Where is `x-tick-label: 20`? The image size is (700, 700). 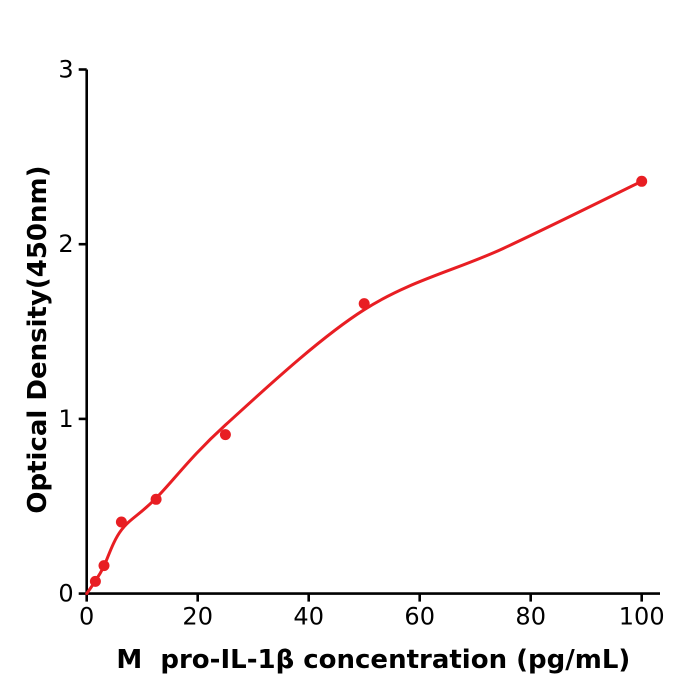
x-tick-label: 20 is located at coordinates (197, 617).